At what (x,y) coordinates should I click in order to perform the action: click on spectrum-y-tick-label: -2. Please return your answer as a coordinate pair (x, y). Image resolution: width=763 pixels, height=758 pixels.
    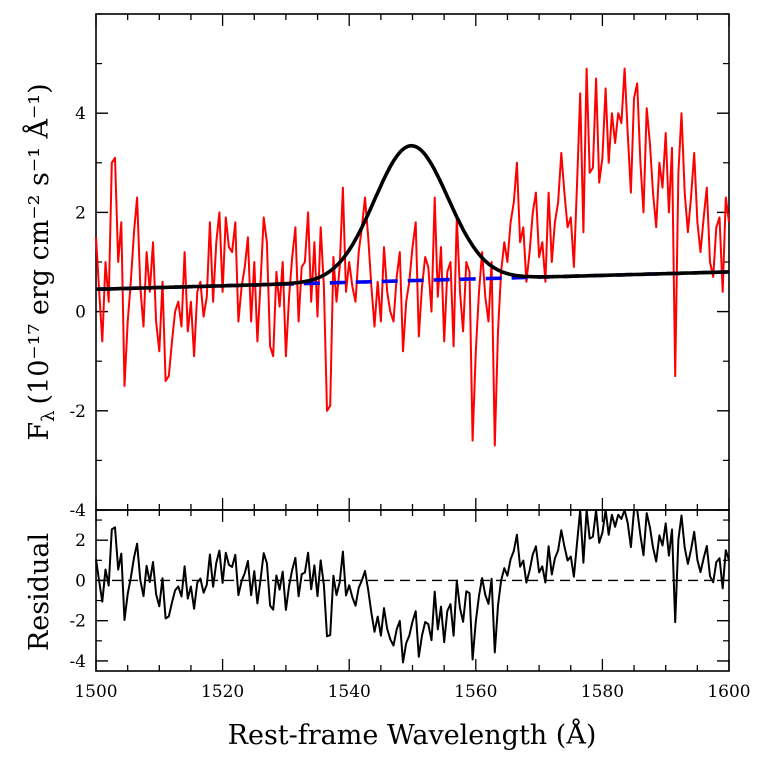
    Looking at the image, I should click on (77, 412).